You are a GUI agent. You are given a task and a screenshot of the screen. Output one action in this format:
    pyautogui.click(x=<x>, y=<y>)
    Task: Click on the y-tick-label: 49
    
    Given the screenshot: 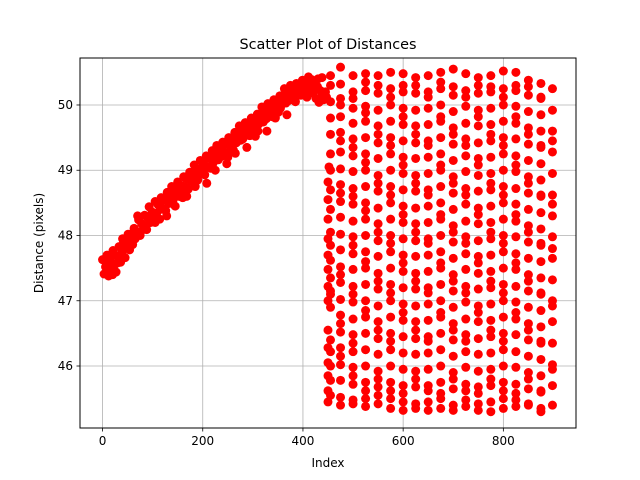 What is the action you would take?
    pyautogui.click(x=65, y=170)
    